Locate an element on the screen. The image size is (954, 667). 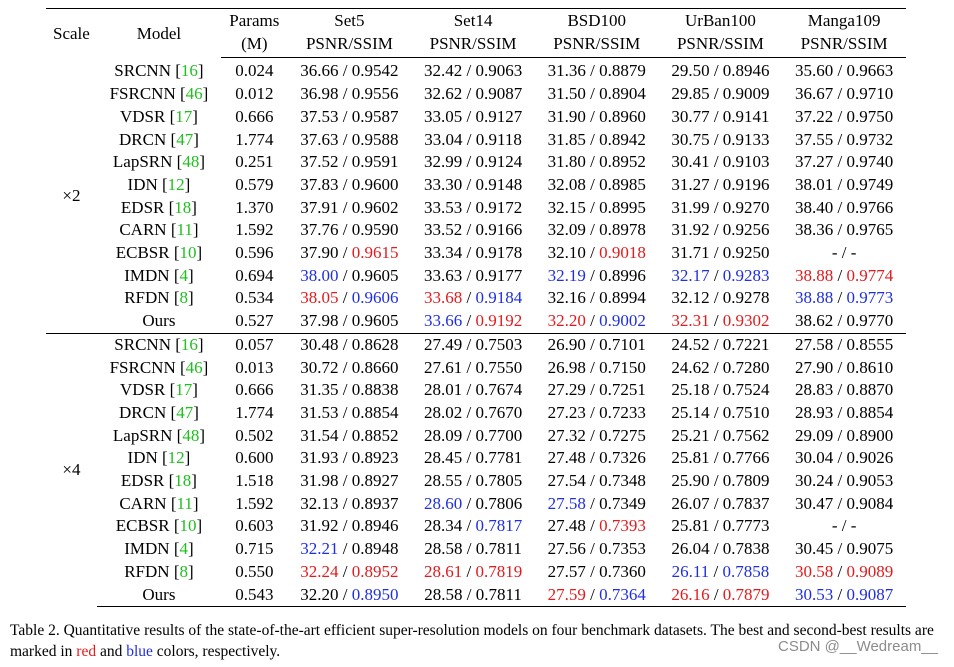
params-cell: 0.715 is located at coordinates (254, 549).